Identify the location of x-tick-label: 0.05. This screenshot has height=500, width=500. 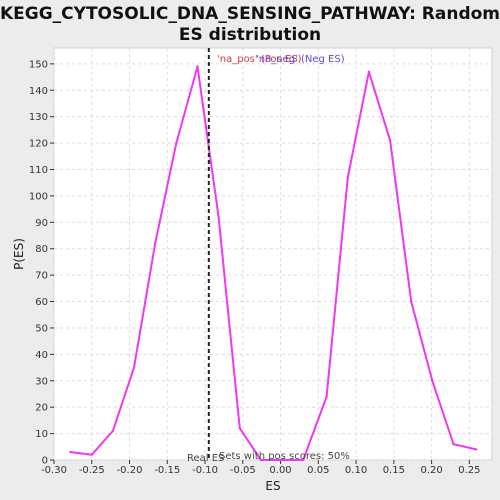
(318, 470).